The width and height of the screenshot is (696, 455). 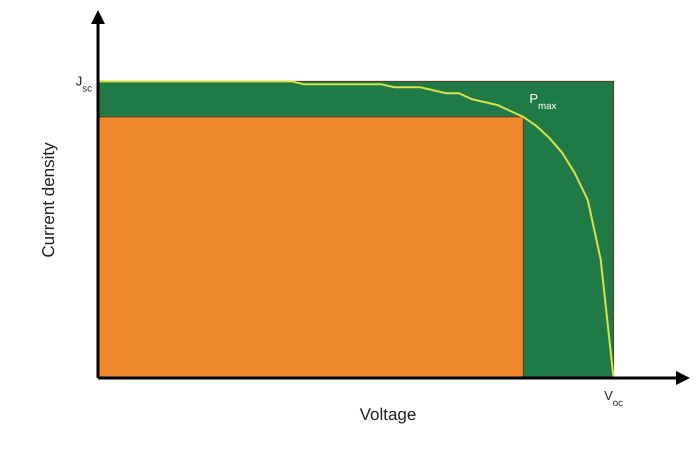 I want to click on text: V$_{oc}$, so click(x=614, y=398).